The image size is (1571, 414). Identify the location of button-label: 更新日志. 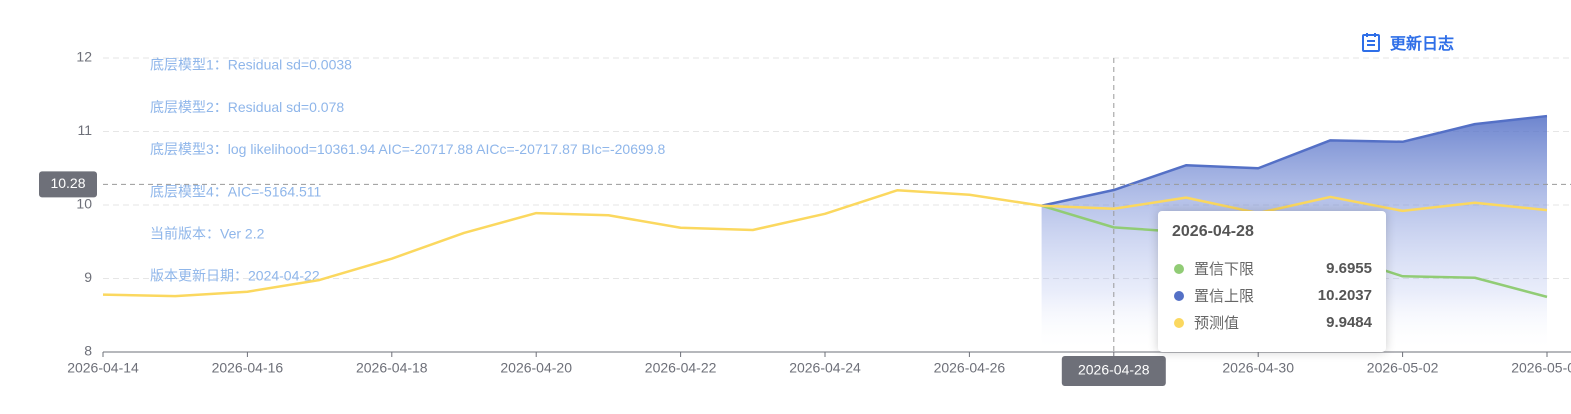
(1422, 44).